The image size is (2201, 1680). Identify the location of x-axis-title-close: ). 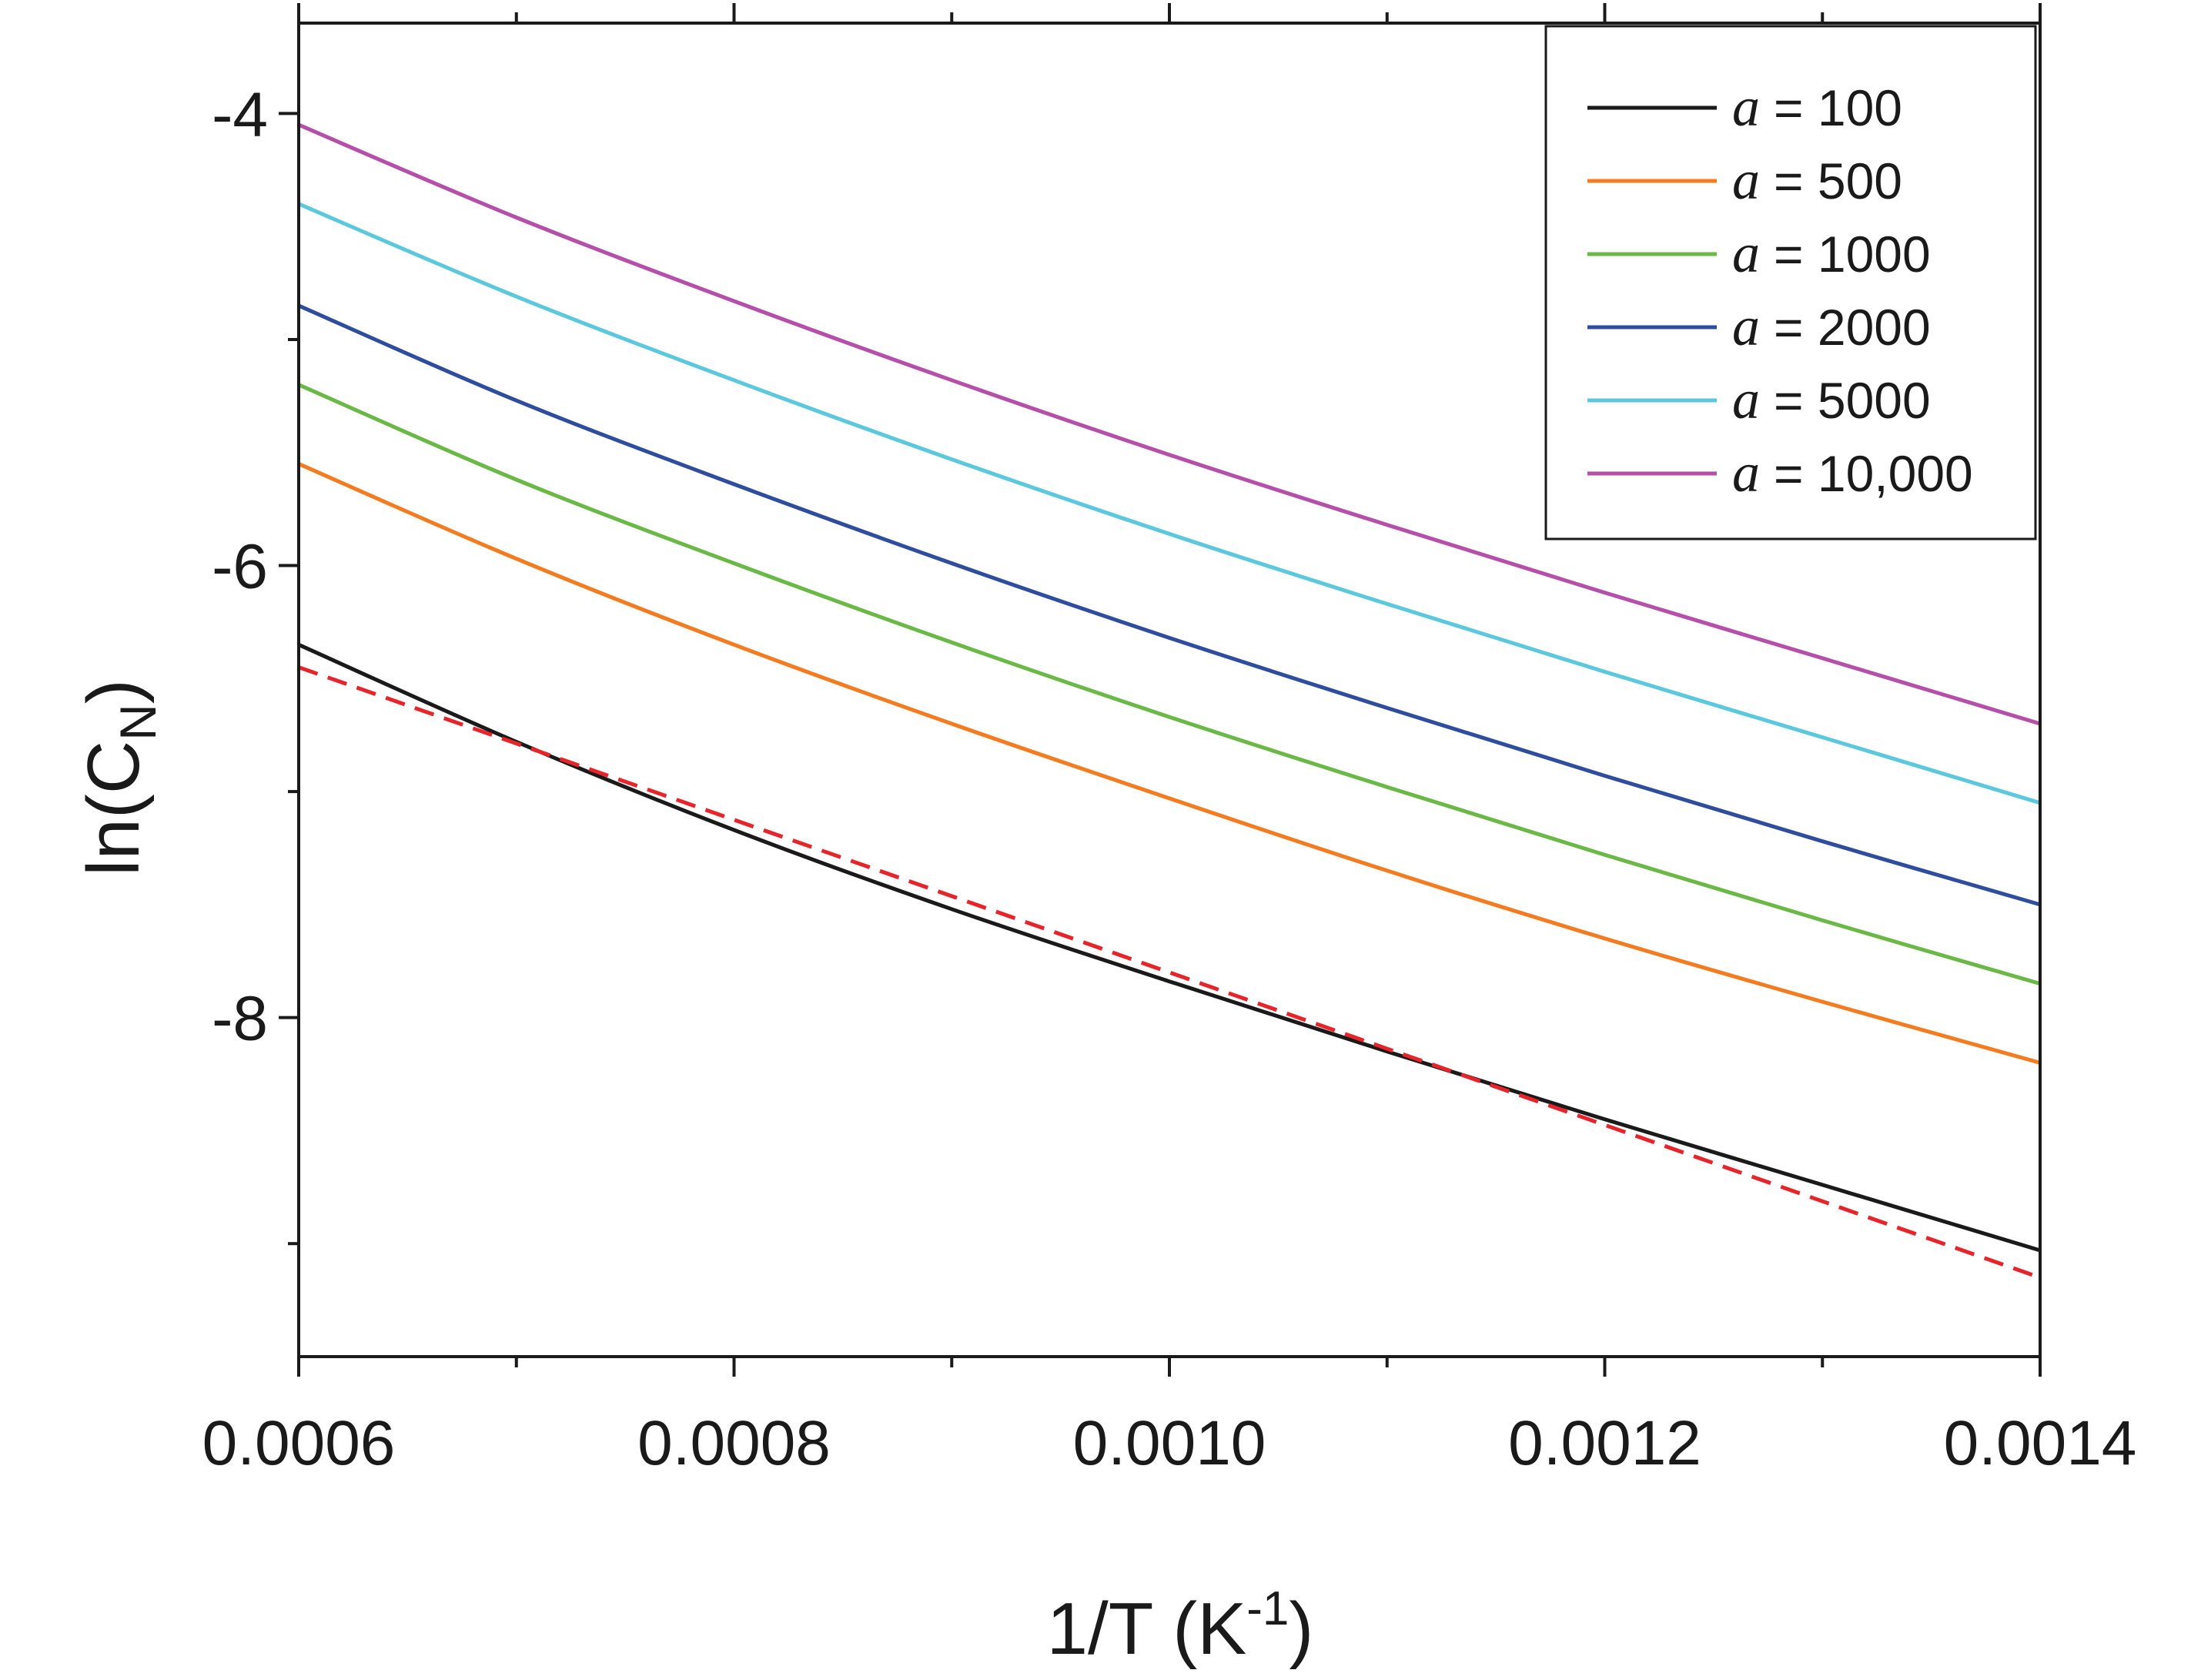
(1301, 1629).